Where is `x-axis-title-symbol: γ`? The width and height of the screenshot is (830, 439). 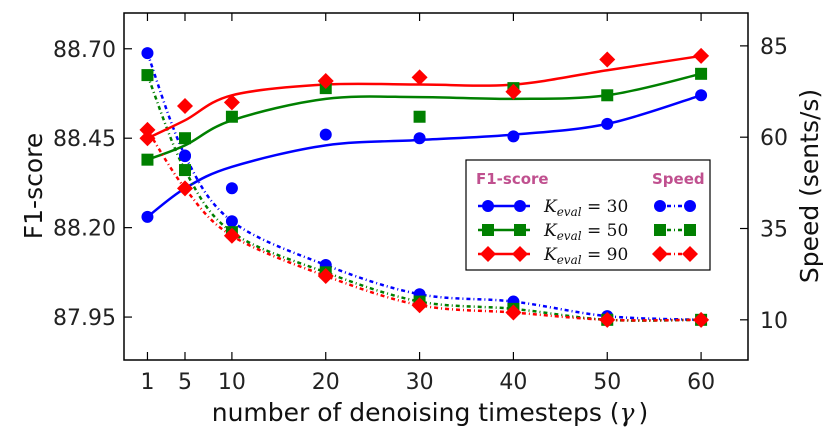
x-axis-title-symbol: γ is located at coordinates (627, 412).